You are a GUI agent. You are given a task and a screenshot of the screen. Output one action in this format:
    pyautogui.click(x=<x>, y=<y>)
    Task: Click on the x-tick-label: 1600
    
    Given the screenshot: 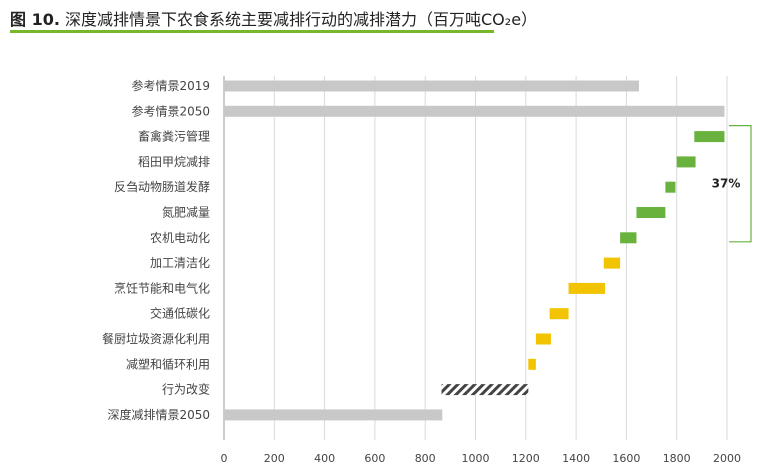 What is the action you would take?
    pyautogui.click(x=626, y=458)
    